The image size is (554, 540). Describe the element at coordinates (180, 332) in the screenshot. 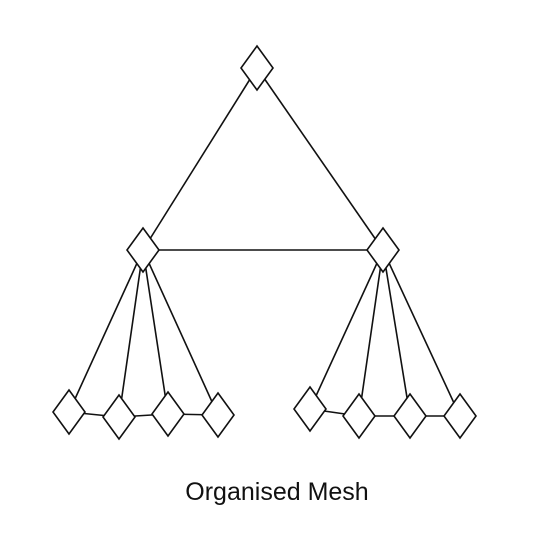

I see `edge-left-l4` at that location.